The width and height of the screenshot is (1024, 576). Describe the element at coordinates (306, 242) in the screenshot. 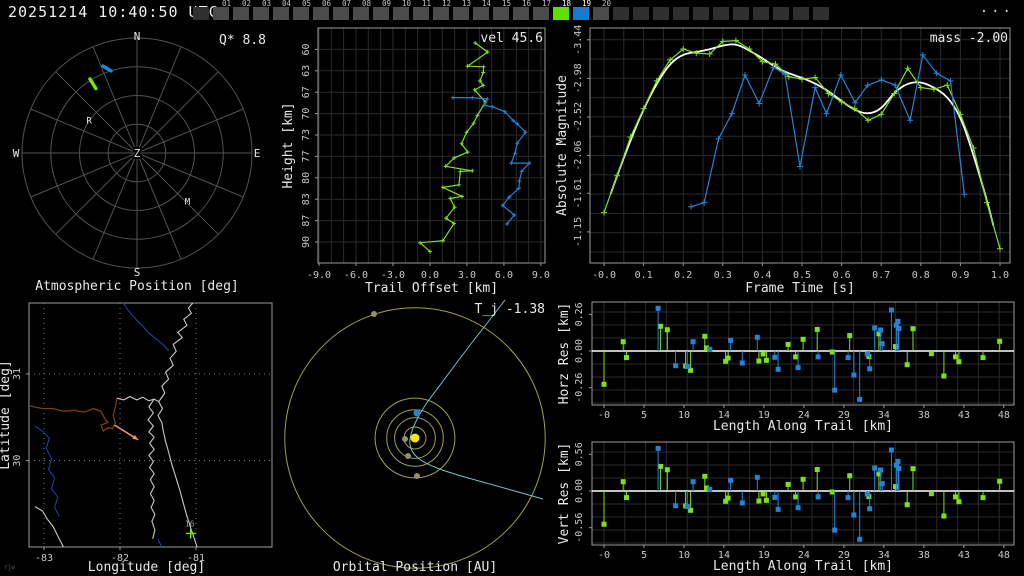

I see `y-tick-label: 90` at that location.